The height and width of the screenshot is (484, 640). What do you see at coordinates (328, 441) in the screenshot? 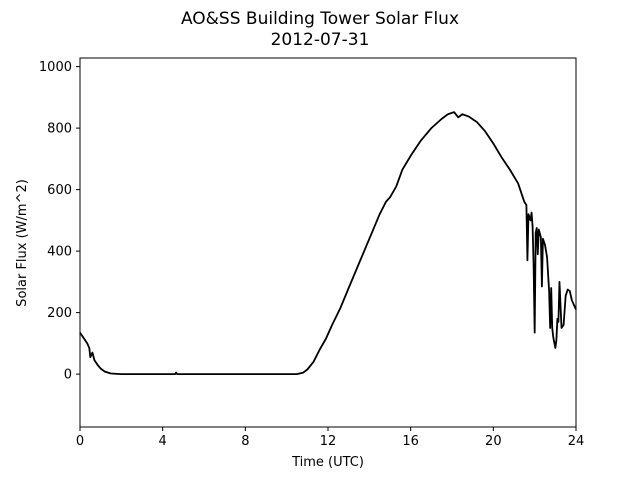
I see `x-tick-label: 12` at bounding box center [328, 441].